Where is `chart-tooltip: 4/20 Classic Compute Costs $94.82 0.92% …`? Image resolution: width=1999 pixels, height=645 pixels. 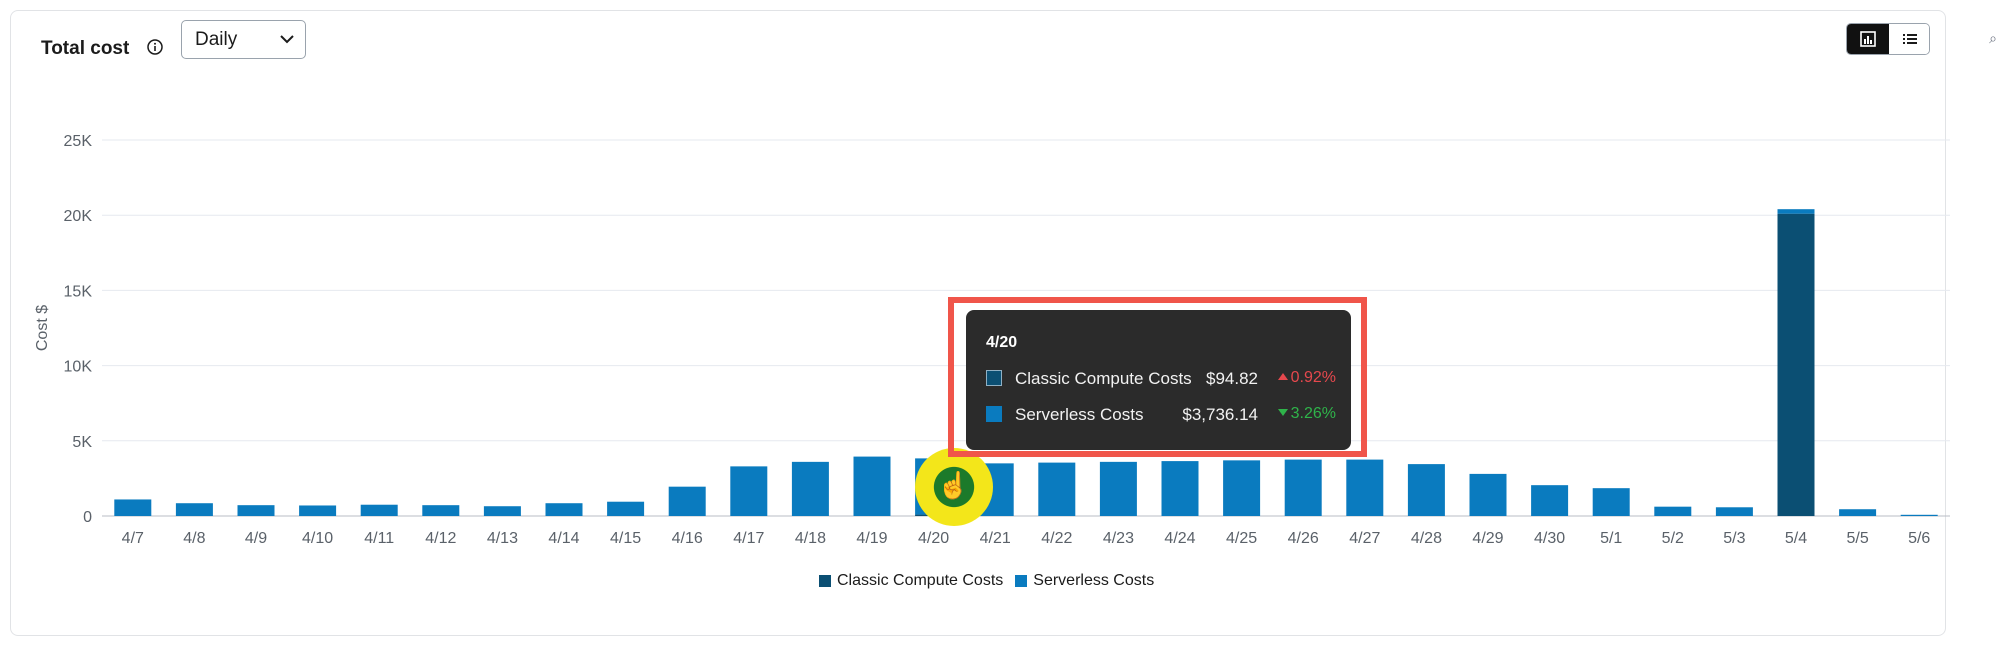 chart-tooltip: 4/20 Classic Compute Costs $94.82 0.92% … is located at coordinates (1158, 380).